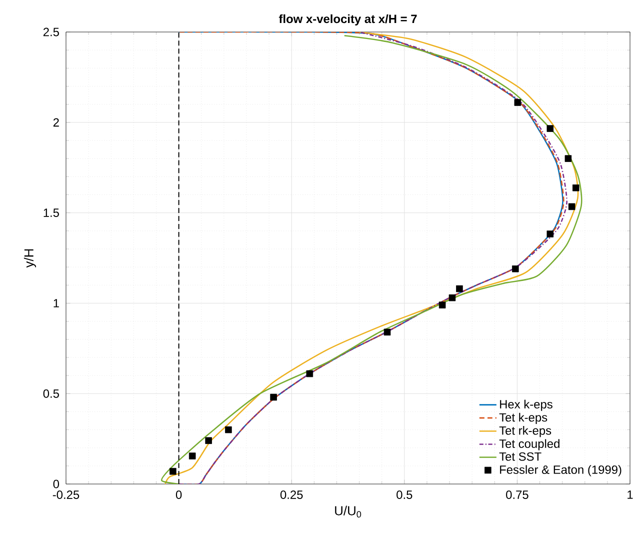 The width and height of the screenshot is (636, 553). What do you see at coordinates (630, 494) in the screenshot?
I see `x-tick-label: 1` at bounding box center [630, 494].